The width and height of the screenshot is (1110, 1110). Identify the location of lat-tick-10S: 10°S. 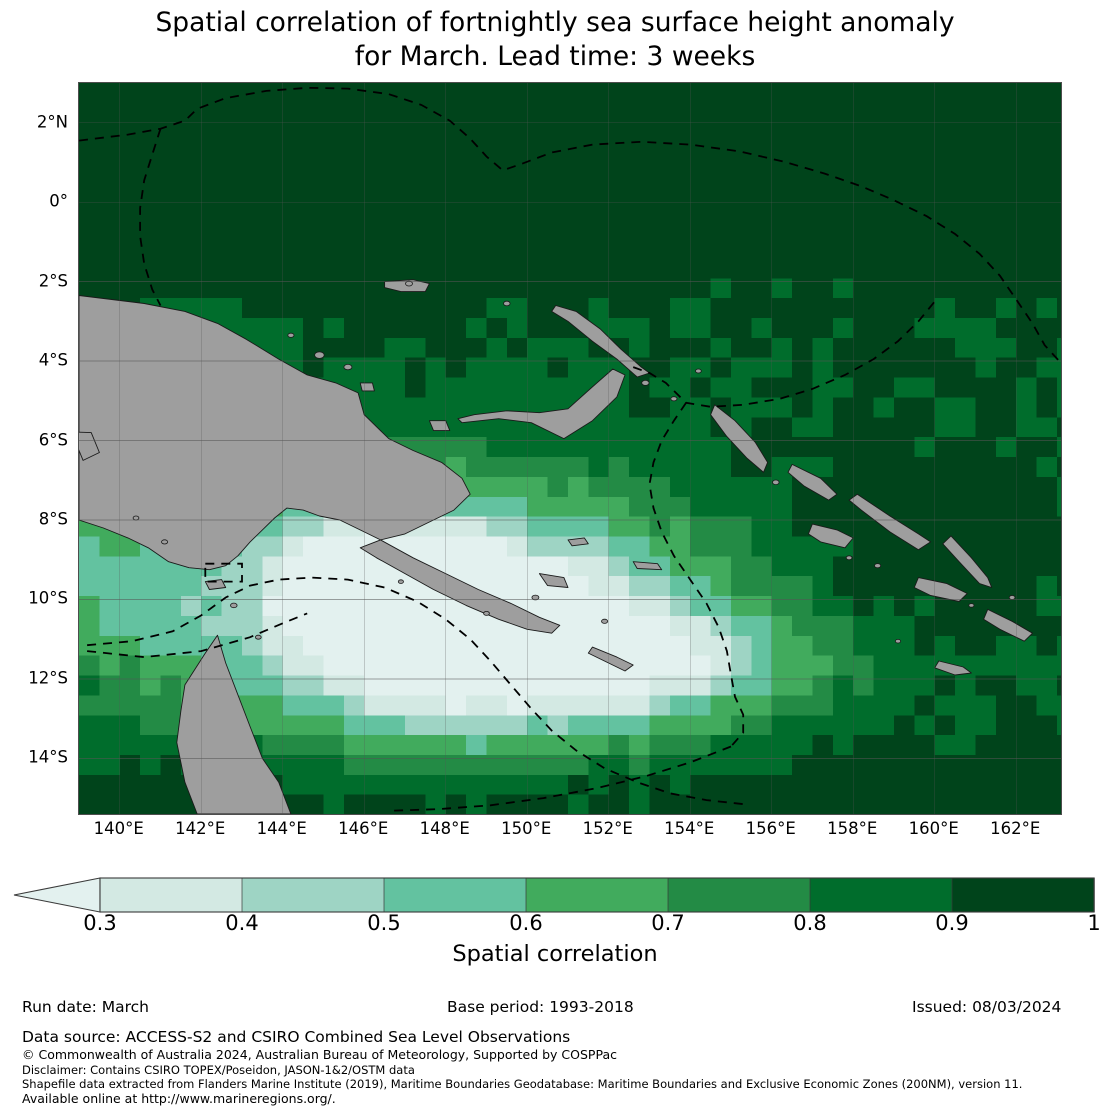
(48, 598).